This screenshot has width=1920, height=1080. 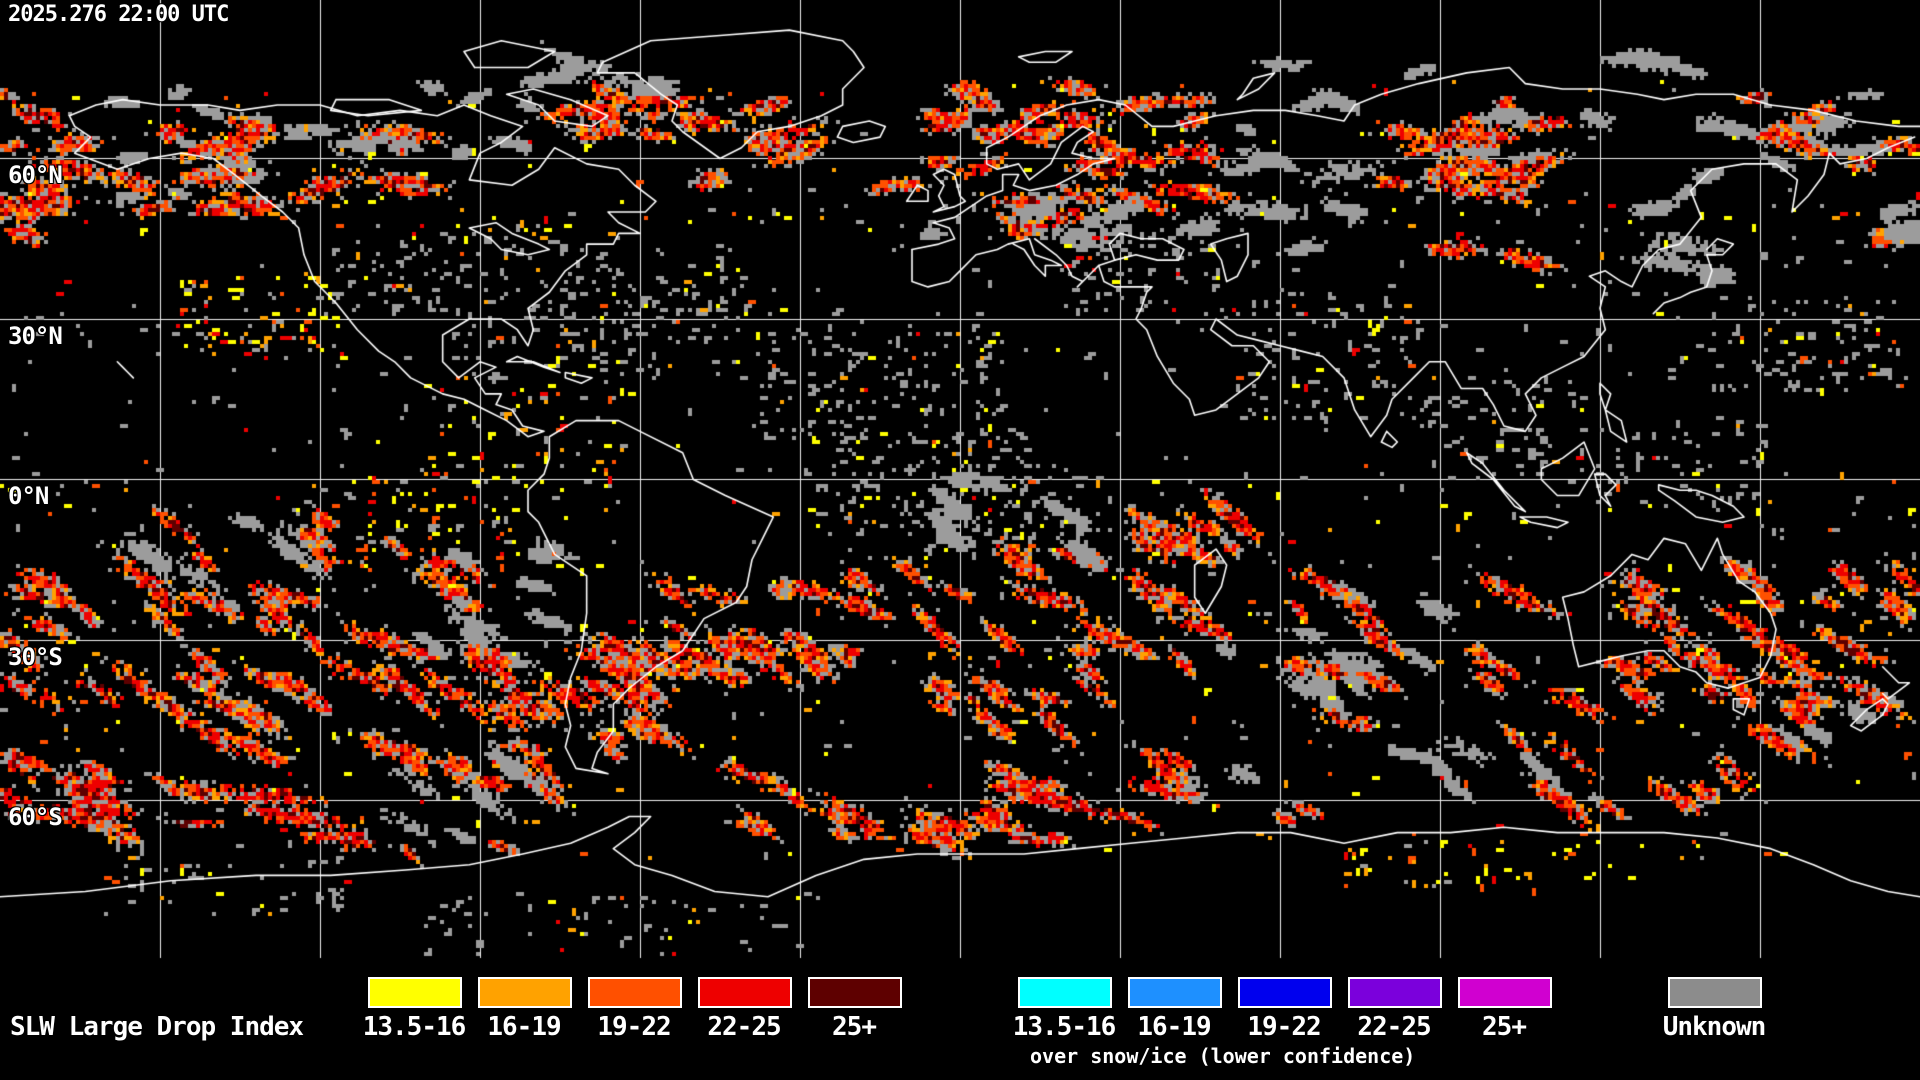 I want to click on legend-label-snow-ice-4: 25+, so click(x=1504, y=1027).